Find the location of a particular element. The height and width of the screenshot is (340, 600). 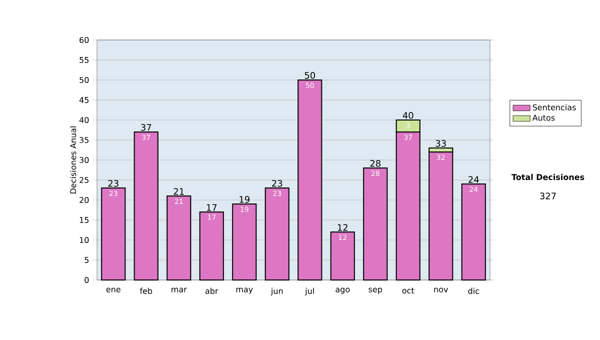

y-tick-label: 55 is located at coordinates (84, 60).